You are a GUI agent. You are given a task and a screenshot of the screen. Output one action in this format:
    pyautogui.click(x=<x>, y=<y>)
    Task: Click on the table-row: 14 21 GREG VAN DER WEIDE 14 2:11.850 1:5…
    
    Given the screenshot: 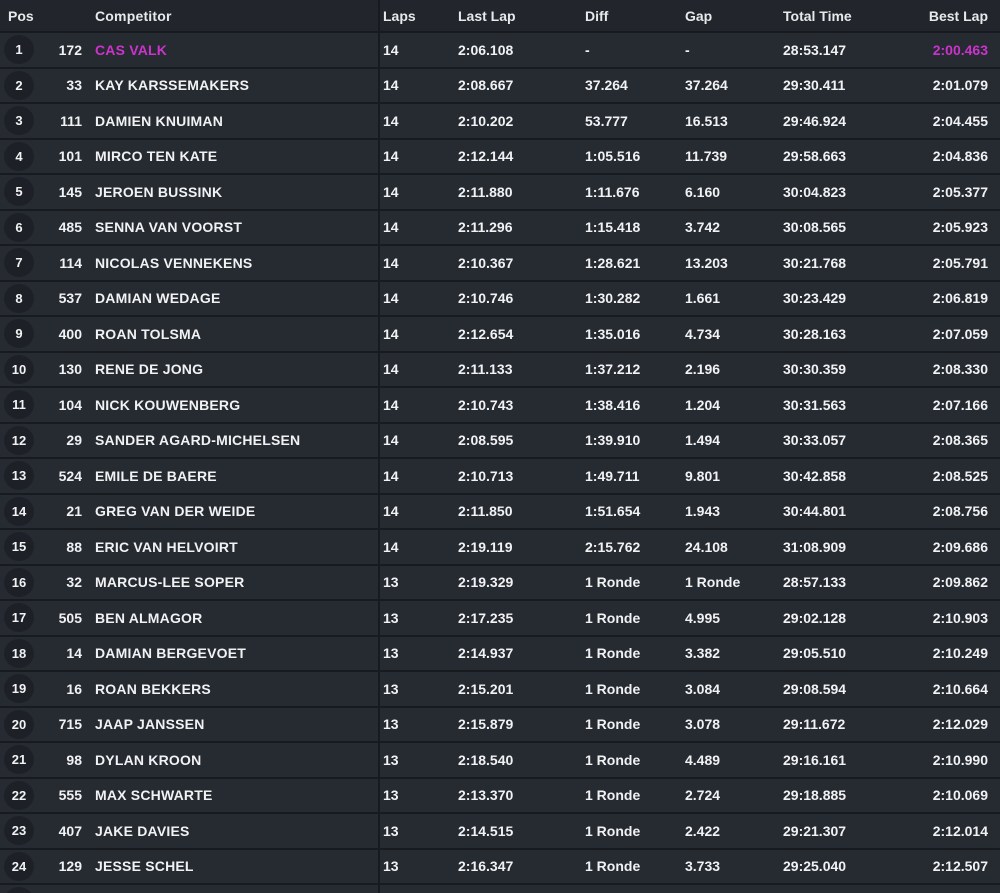 What is the action you would take?
    pyautogui.click(x=500, y=512)
    